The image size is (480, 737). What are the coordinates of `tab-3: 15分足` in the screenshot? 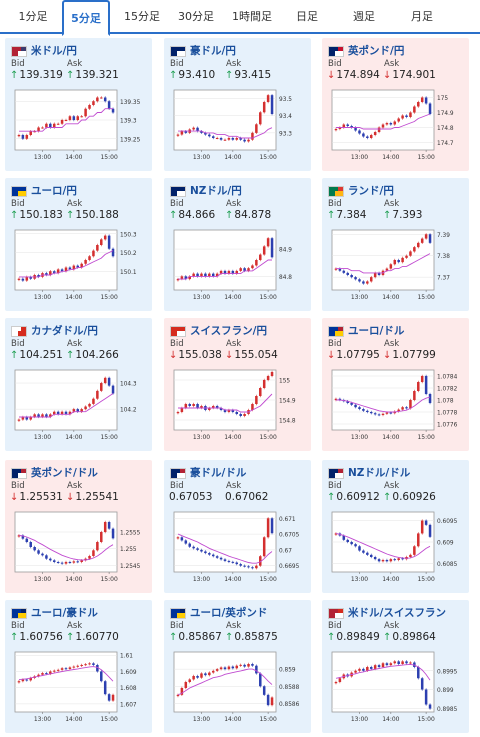 It's located at (142, 16).